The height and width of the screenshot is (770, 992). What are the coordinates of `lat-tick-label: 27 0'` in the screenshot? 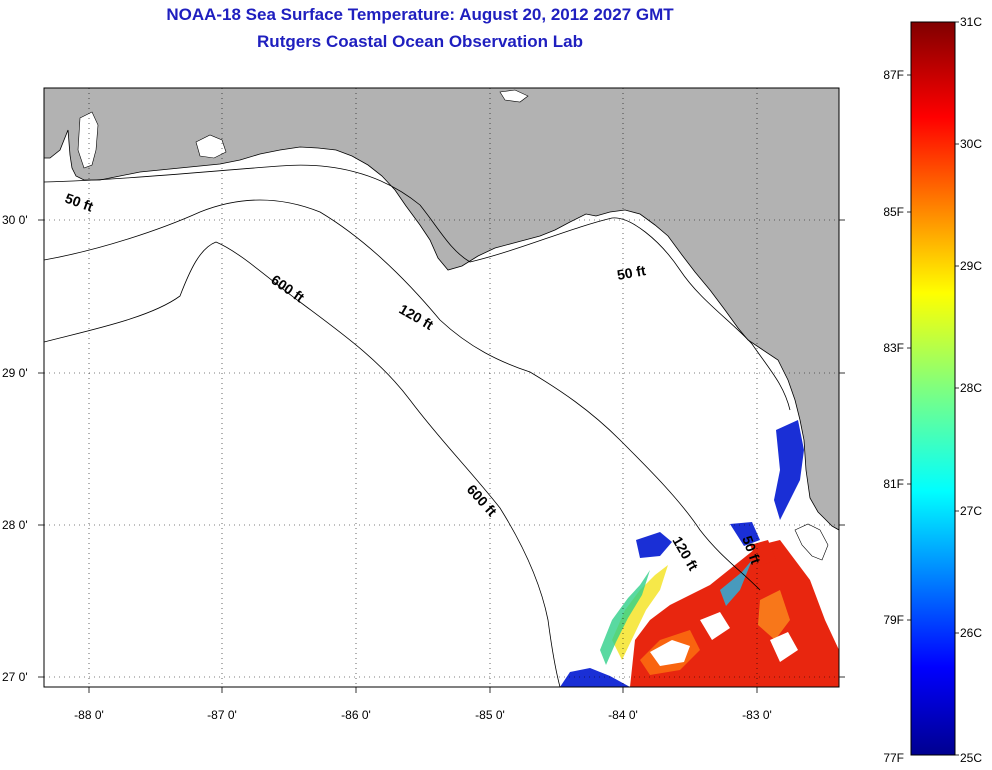 It's located at (15, 677).